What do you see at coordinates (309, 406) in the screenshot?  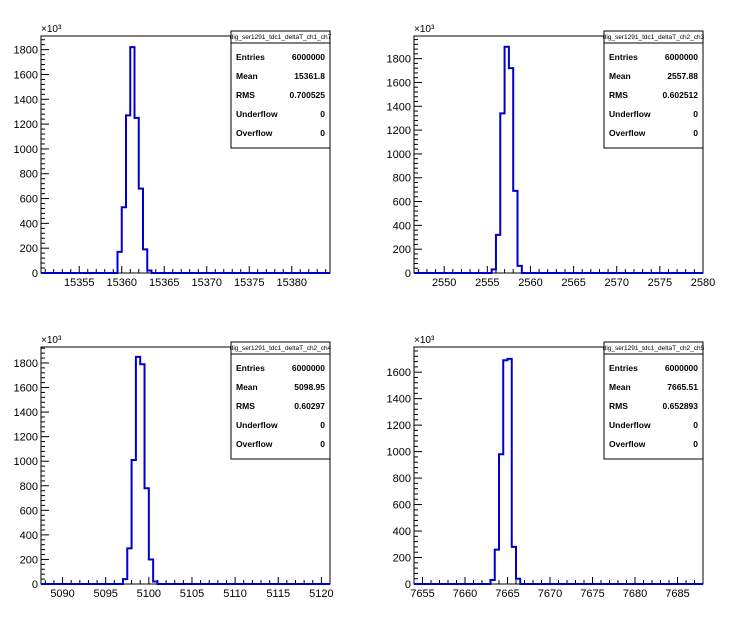 I see `stat-value: 0.60297` at bounding box center [309, 406].